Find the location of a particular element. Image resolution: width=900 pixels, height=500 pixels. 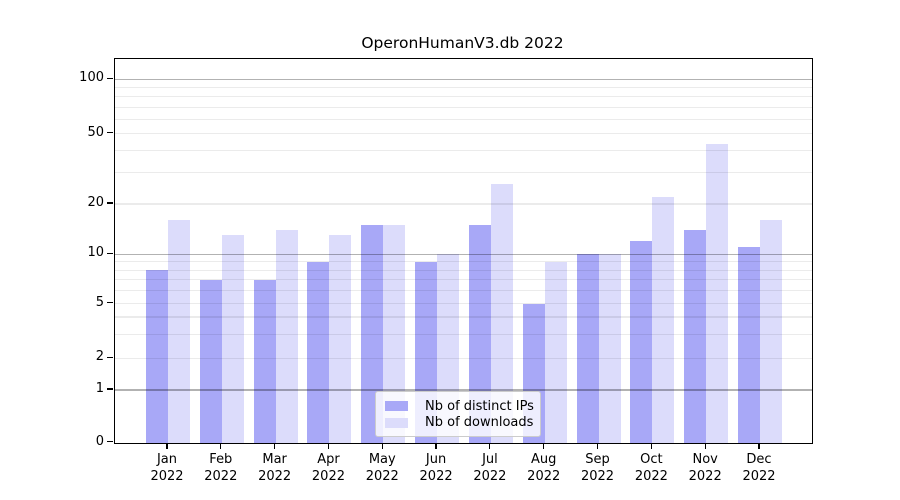

x-tick-label-aug: Aug 2022 is located at coordinates (544, 467).